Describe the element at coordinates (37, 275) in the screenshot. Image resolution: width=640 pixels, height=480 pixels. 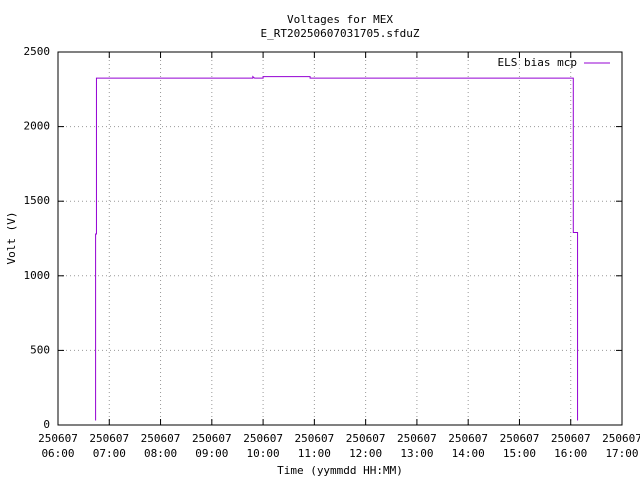
I see `y-tick-label: 1000` at that location.